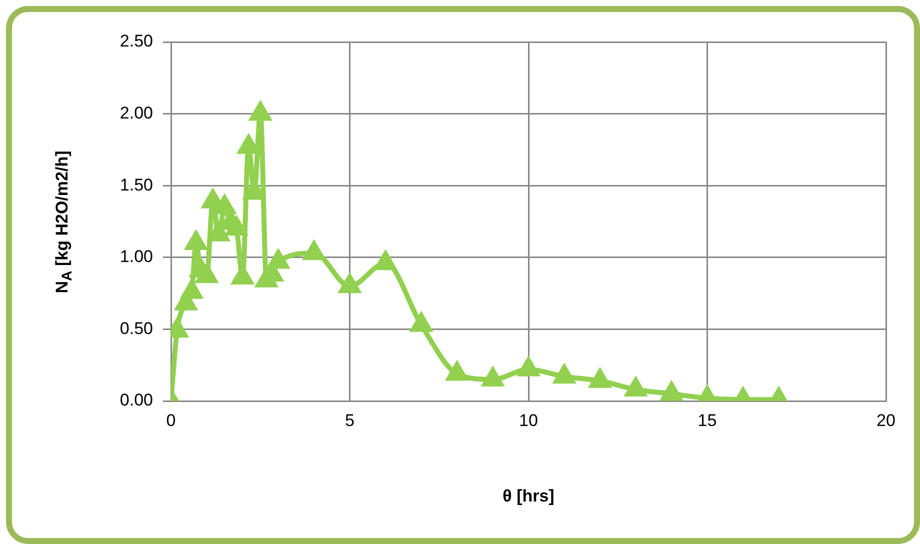 The image size is (920, 544). I want to click on x-tick-label: 5, so click(349, 420).